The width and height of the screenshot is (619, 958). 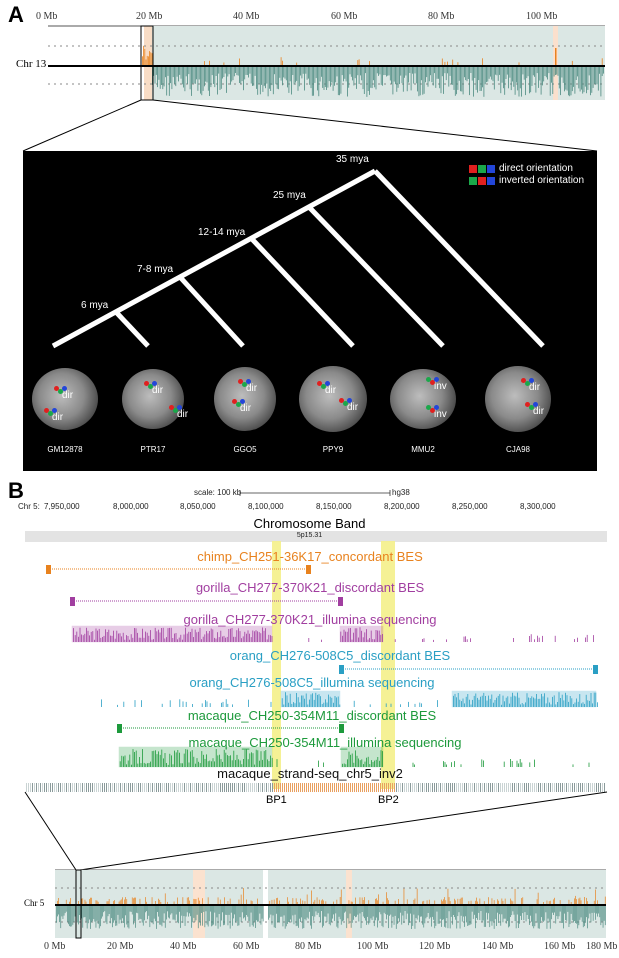 What do you see at coordinates (62, 506) in the screenshot?
I see `coordinate-tick-label: 7,950,000` at bounding box center [62, 506].